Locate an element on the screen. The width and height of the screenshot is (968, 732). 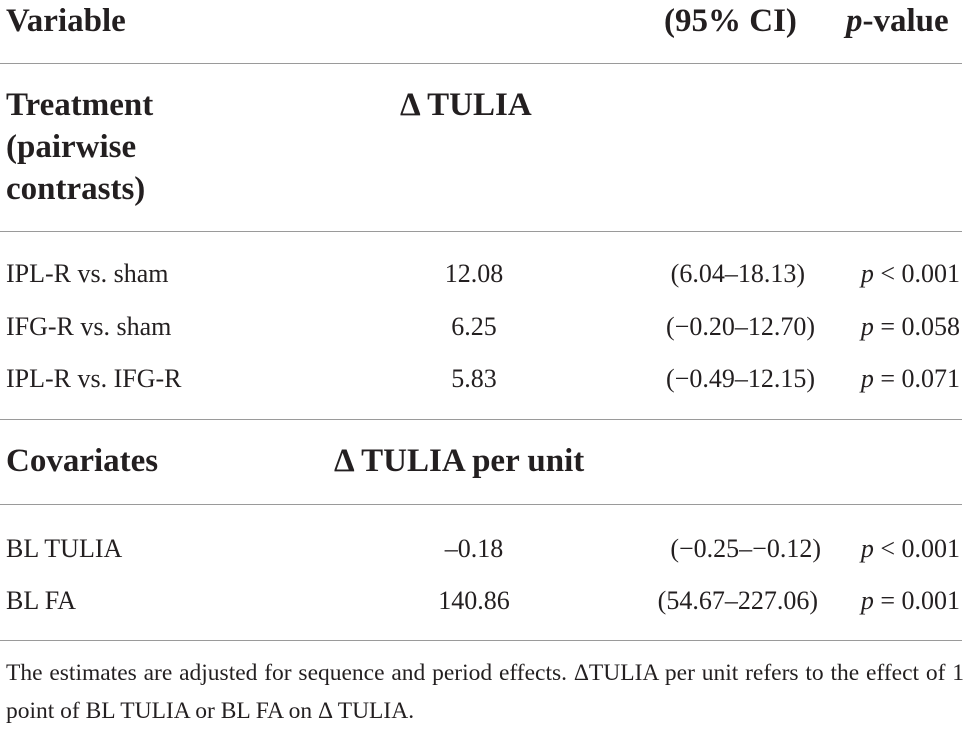
row-p-value: p = 0.058 is located at coordinates (870, 327).